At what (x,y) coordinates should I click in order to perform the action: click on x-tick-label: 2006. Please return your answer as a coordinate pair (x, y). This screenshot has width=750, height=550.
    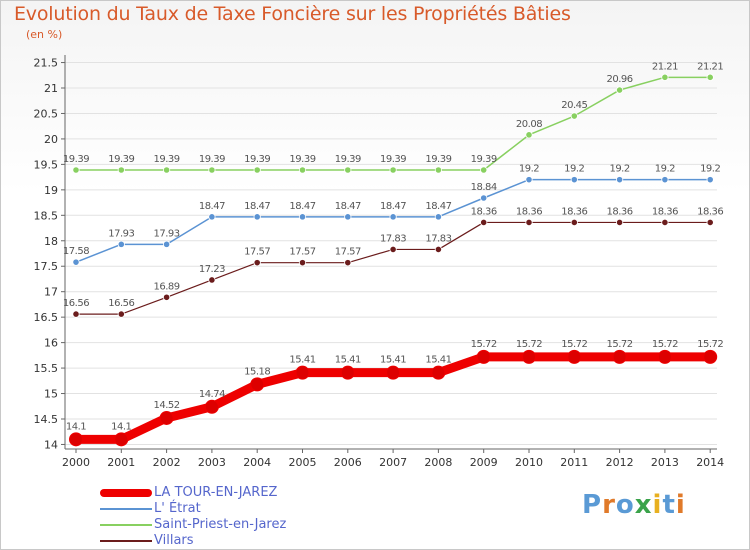
    Looking at the image, I should click on (348, 462).